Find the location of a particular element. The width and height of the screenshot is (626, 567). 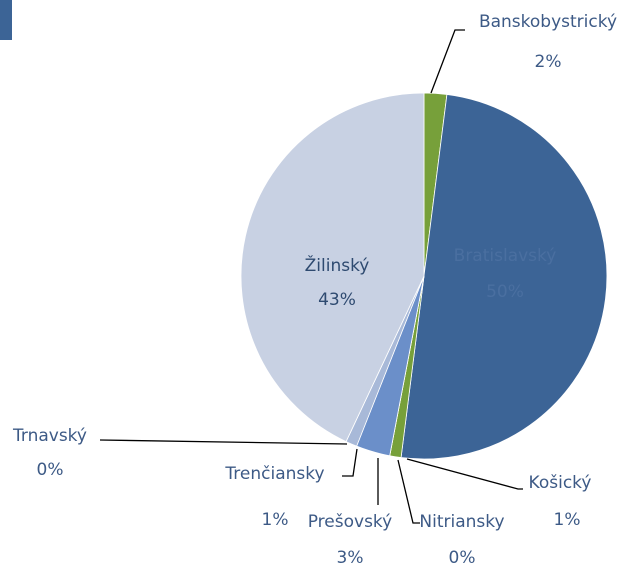

slice-label: Bratislavský is located at coordinates (505, 256).